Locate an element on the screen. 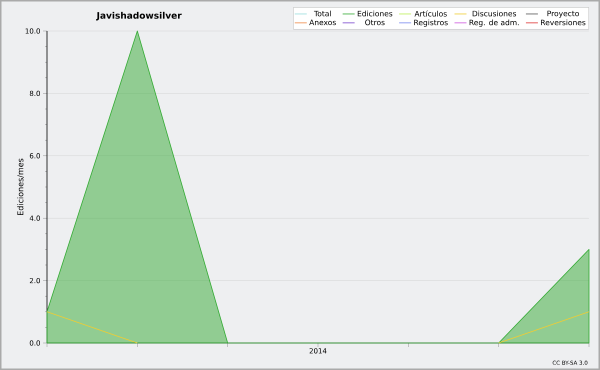  chart-title: Javishadowsilver is located at coordinates (139, 16).